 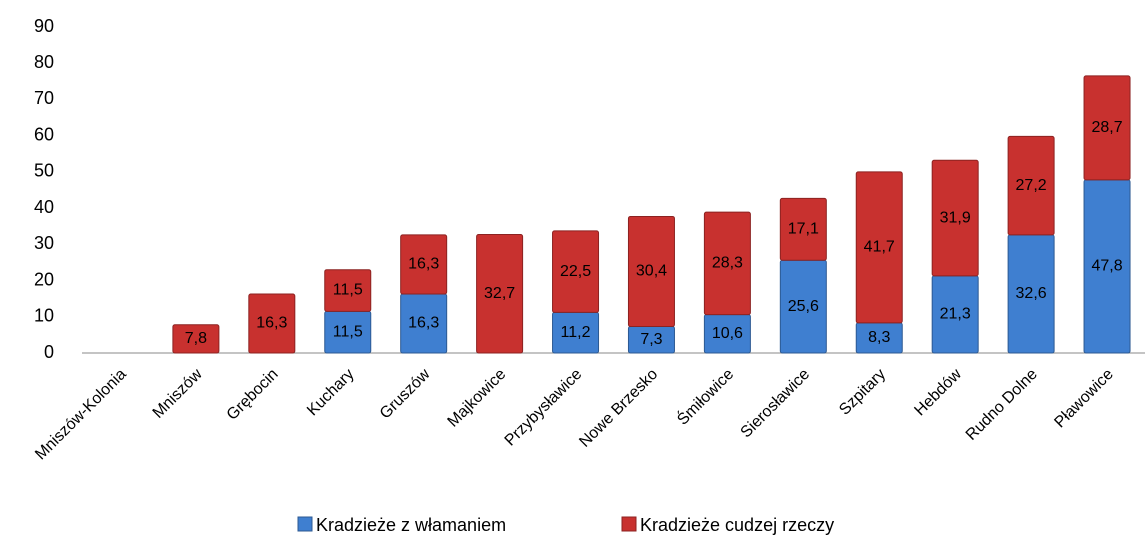 I want to click on x-tick-label: Szpitary, so click(x=862, y=392).